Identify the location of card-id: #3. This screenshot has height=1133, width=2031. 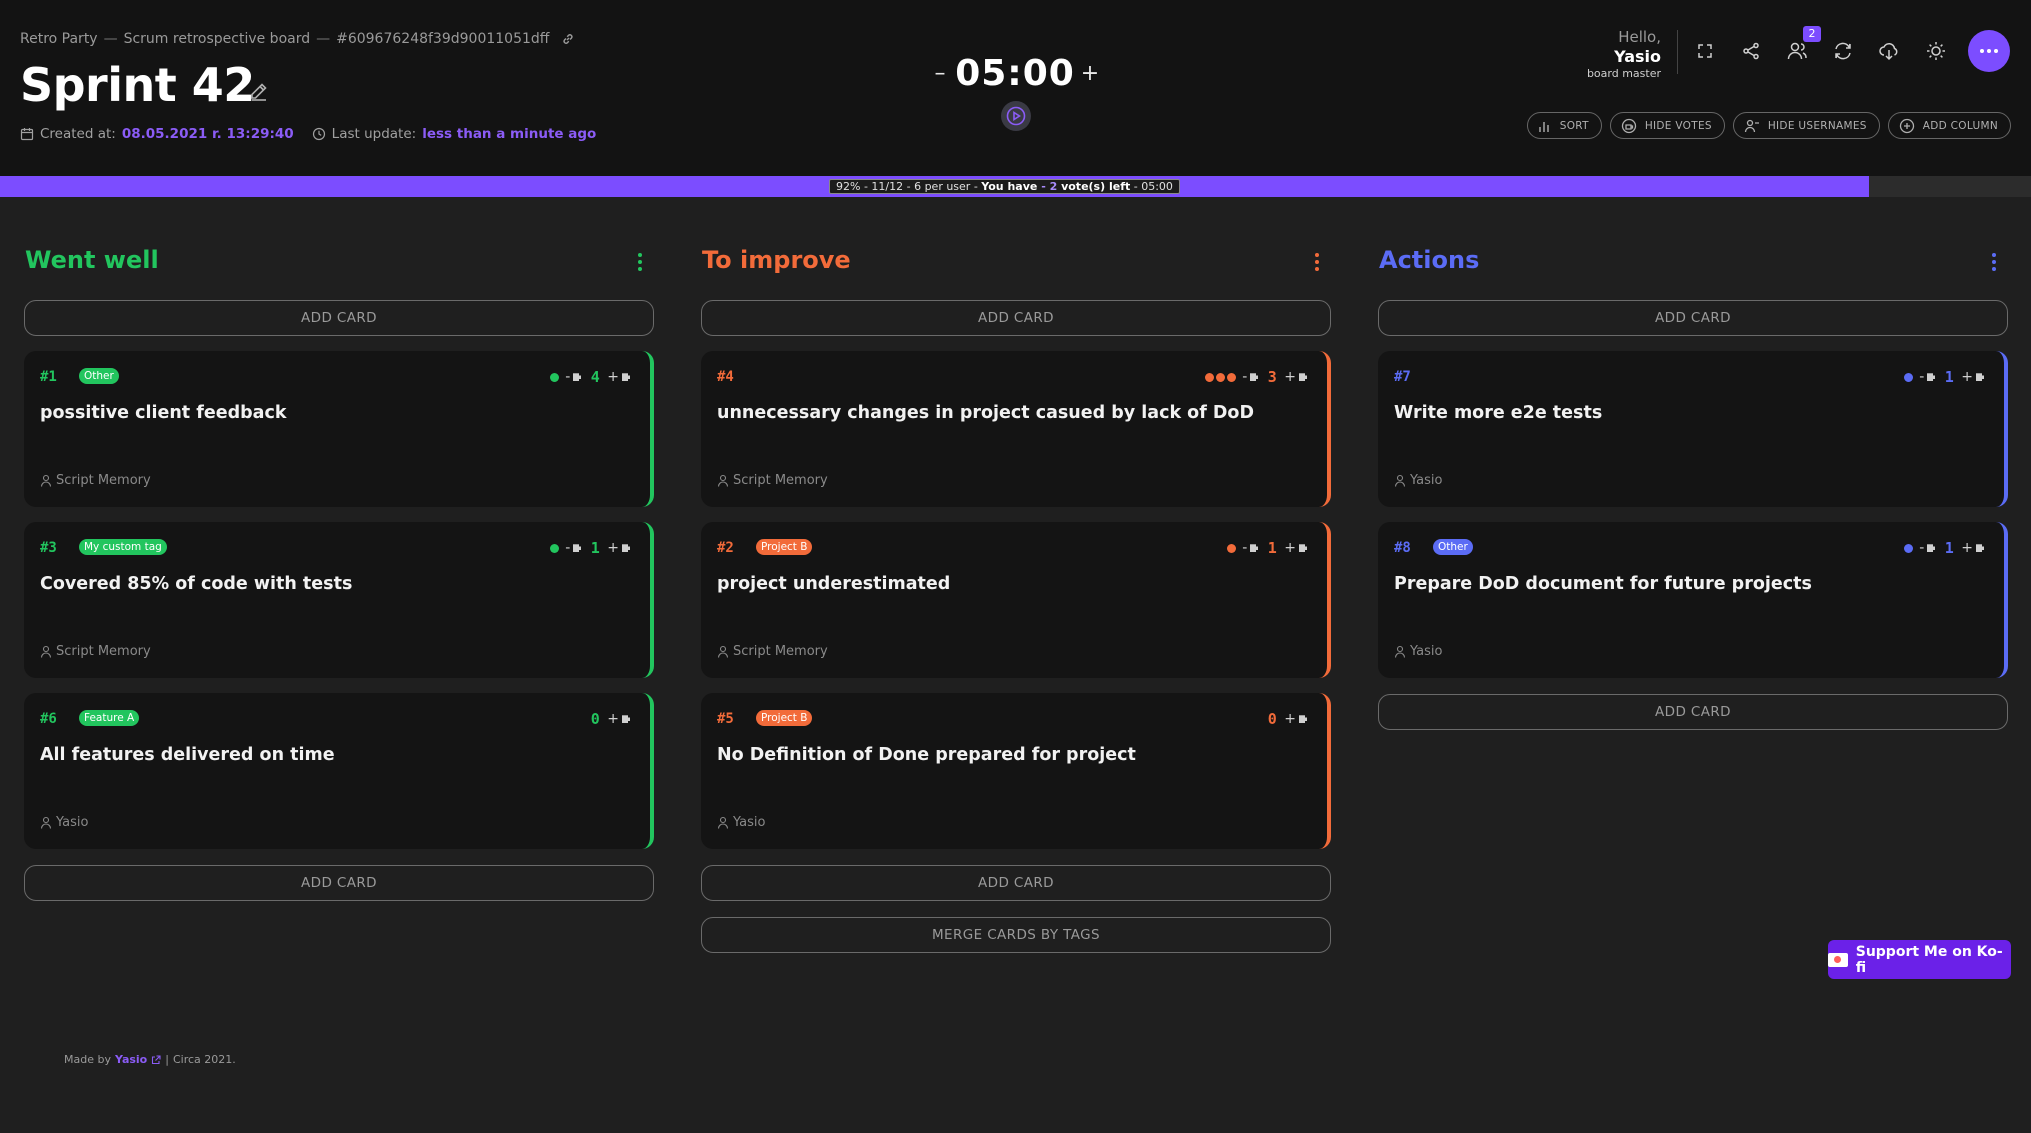
(48, 548).